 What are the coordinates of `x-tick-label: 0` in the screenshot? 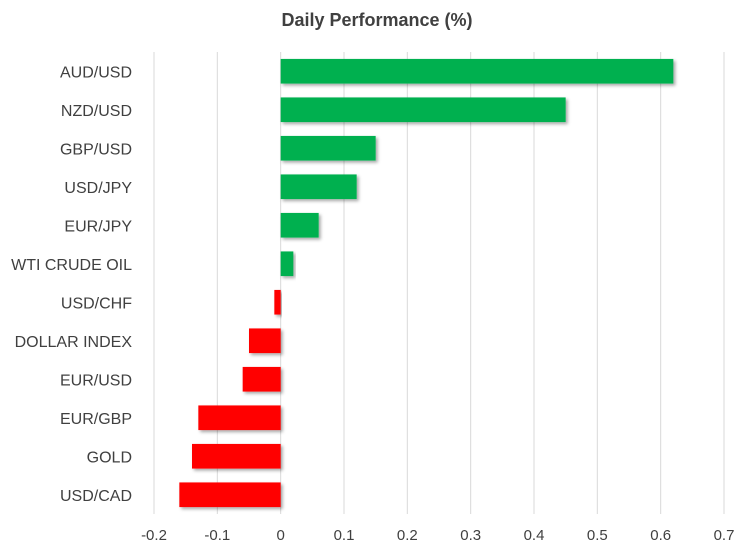 It's located at (280, 535).